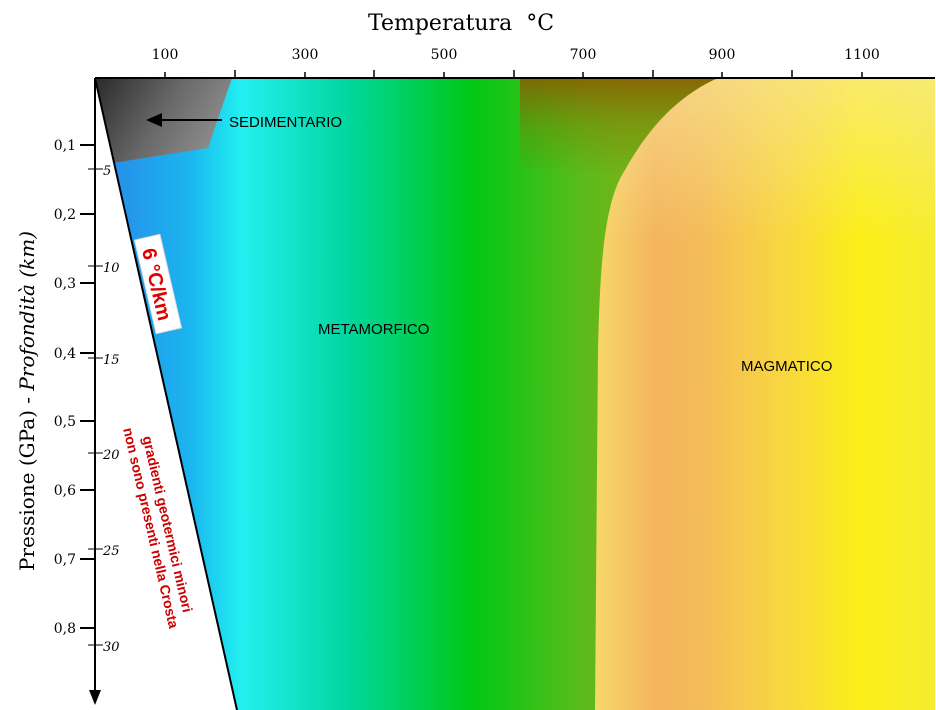 The width and height of the screenshot is (936, 710). Describe the element at coordinates (111, 551) in the screenshot. I see `depth-tick-label: 25` at that location.